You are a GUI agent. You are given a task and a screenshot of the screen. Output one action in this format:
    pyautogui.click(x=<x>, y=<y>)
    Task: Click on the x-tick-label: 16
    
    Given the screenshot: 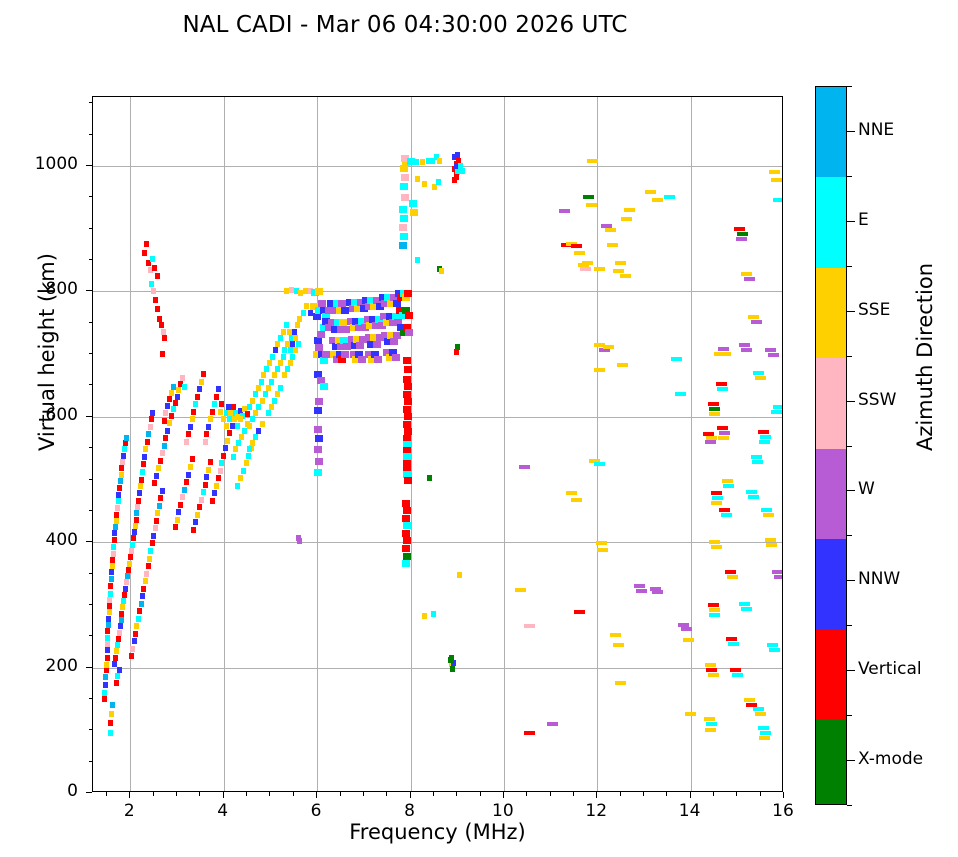 What is the action you would take?
    pyautogui.click(x=783, y=811)
    